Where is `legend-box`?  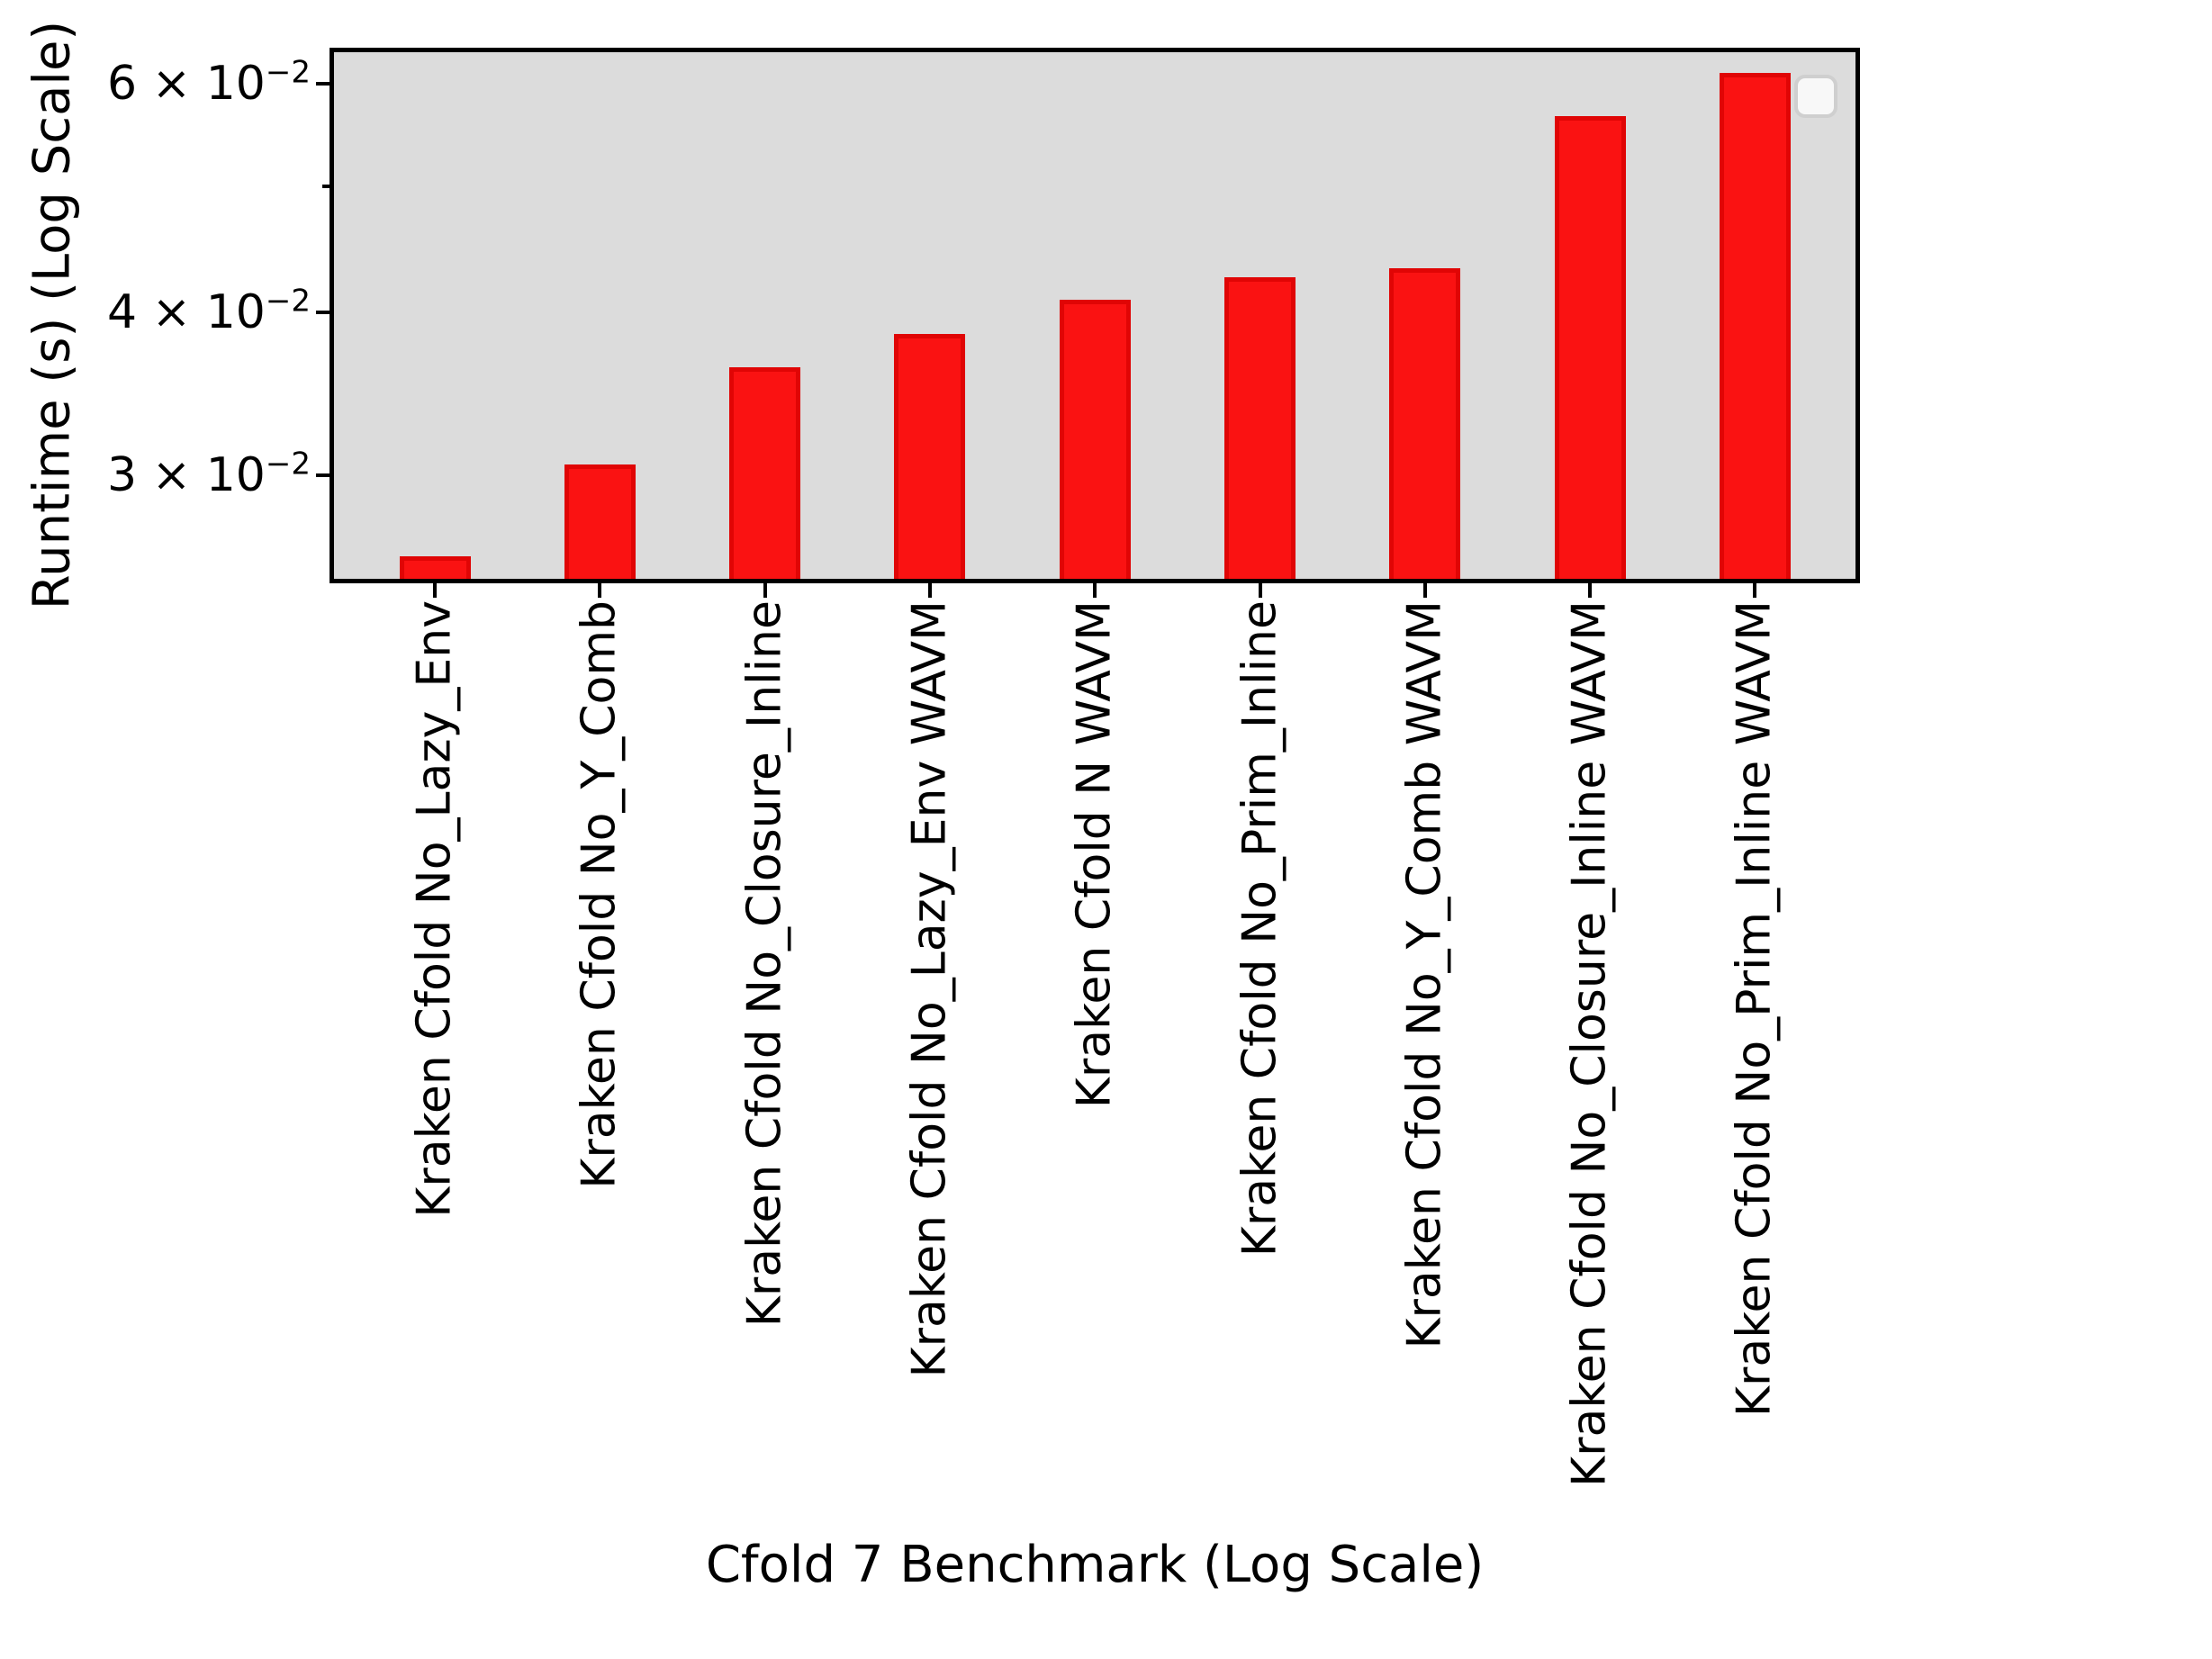 legend-box is located at coordinates (1815, 96).